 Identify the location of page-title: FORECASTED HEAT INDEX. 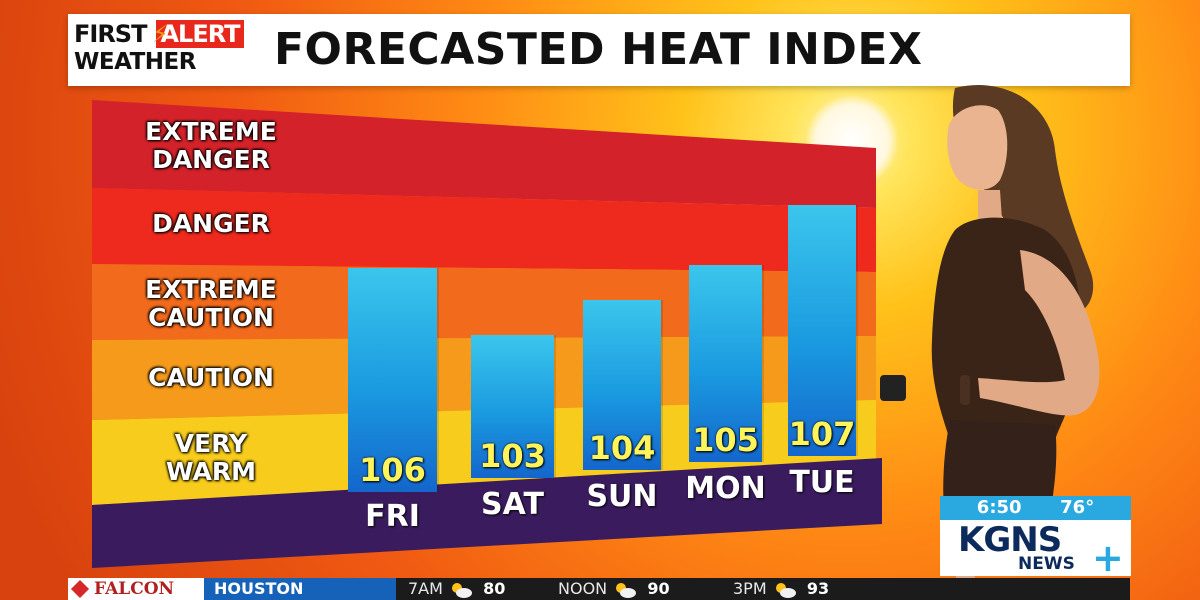
(598, 49).